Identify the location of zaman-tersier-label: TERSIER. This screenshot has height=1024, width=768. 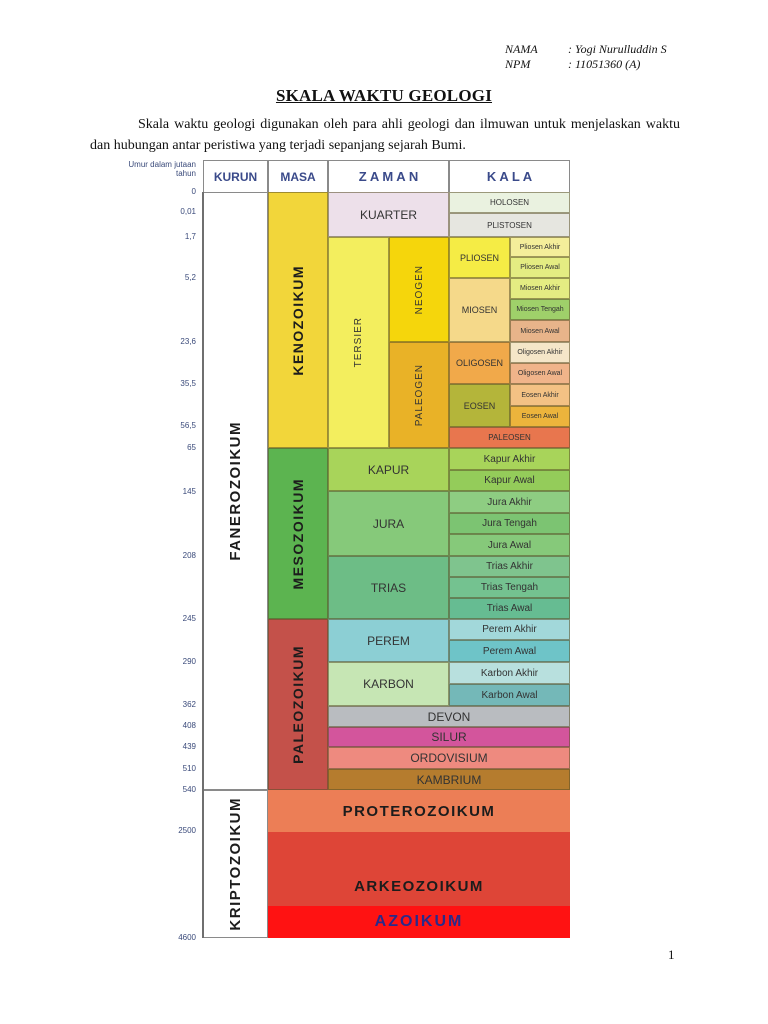
(358, 342).